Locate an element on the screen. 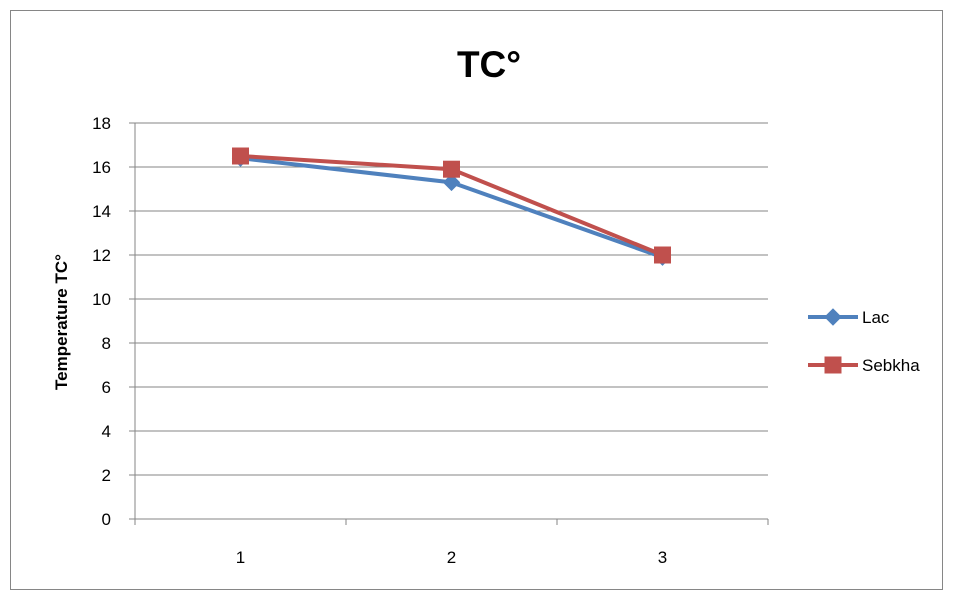  x-axis-tick-labels: 1 2 3 is located at coordinates (451, 557).